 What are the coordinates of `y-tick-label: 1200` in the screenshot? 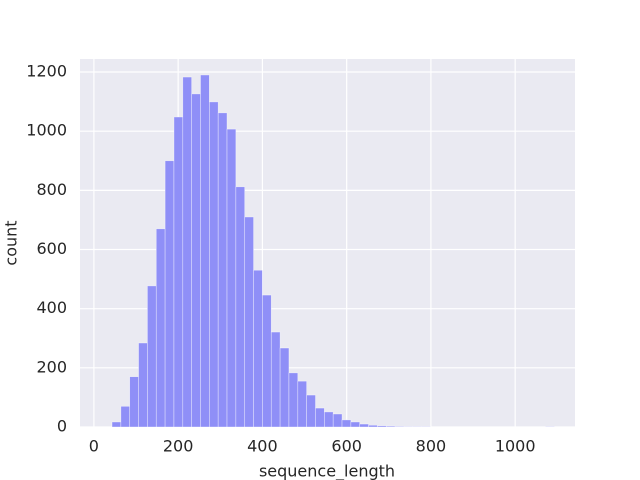 It's located at (46, 71).